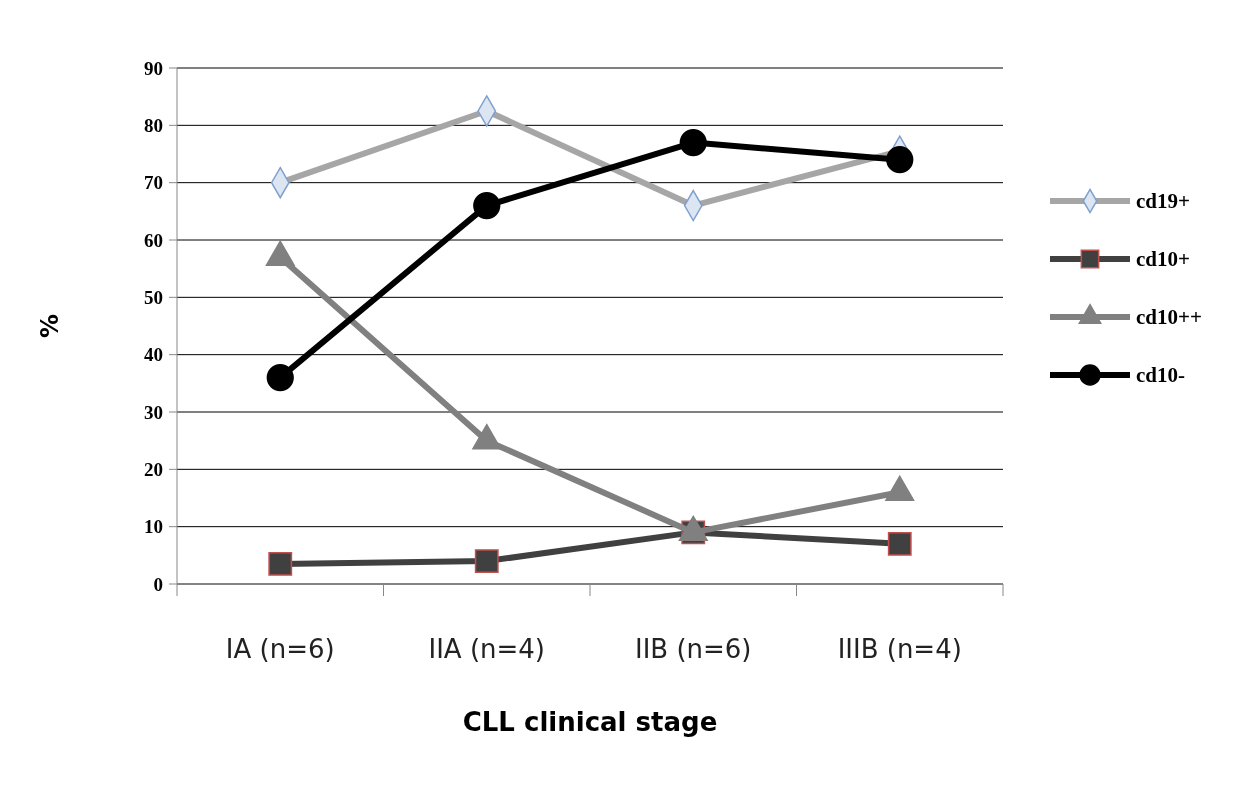  I want to click on x-tick-label: IIIB (n=4), so click(899, 649).